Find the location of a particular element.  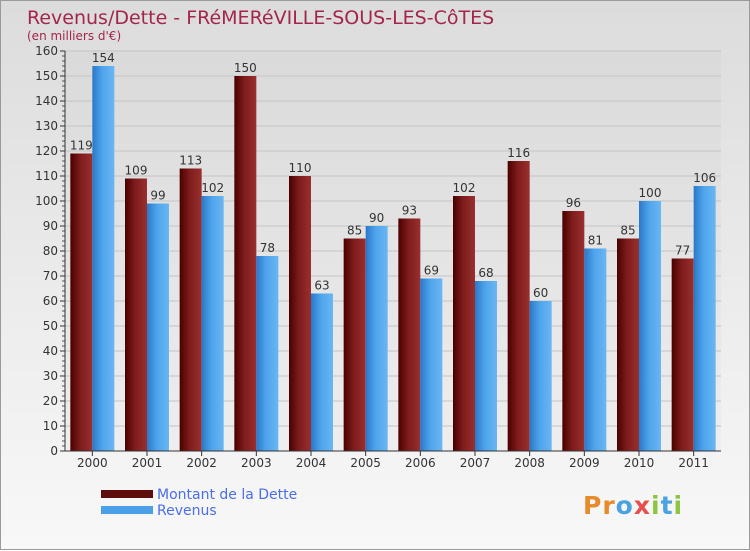

data-label: 106 is located at coordinates (704, 178).